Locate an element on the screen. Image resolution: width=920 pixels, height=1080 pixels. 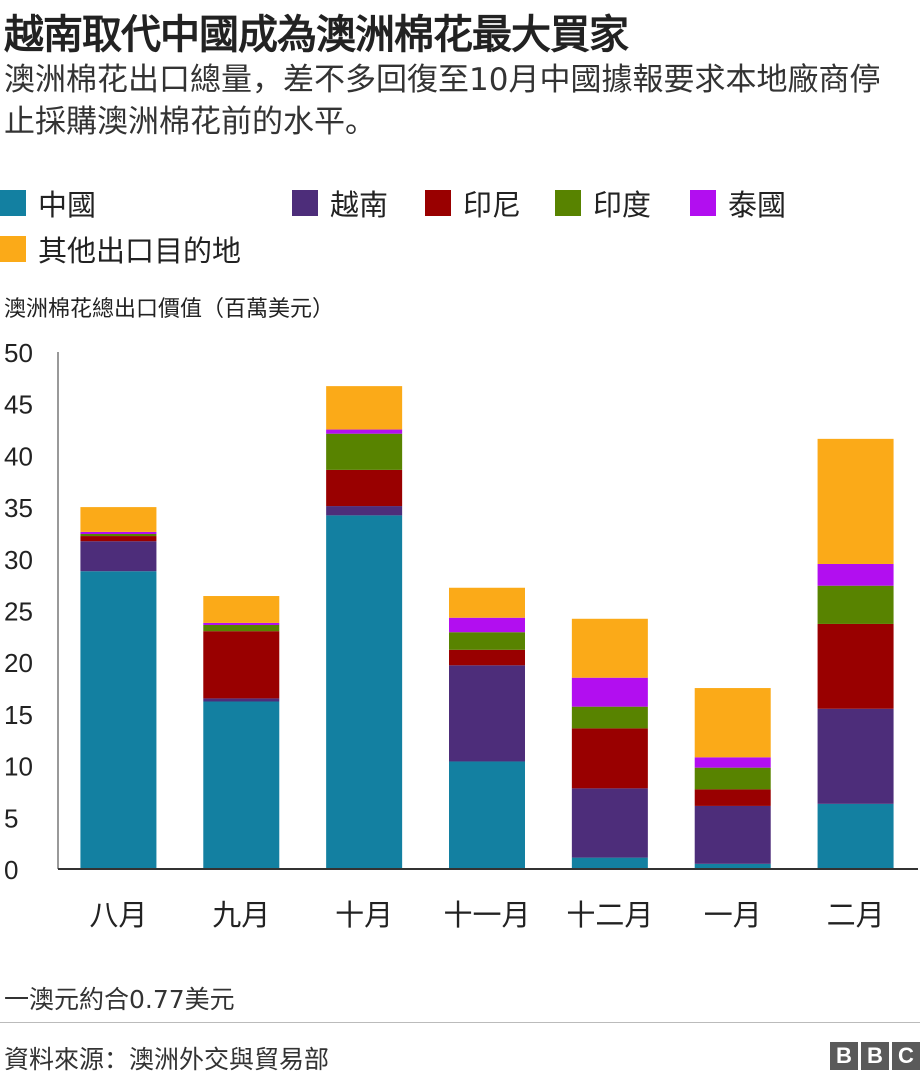
legend-label: 越南 is located at coordinates (359, 205).